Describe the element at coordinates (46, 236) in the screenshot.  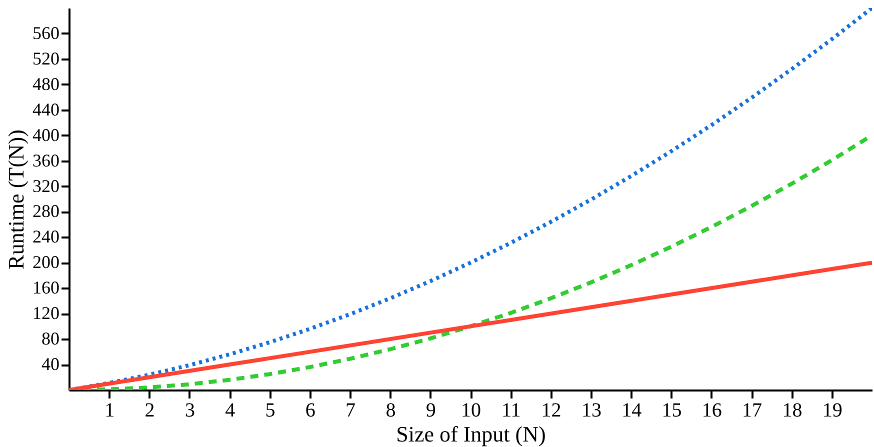
I see `y-tick-label: 240` at that location.